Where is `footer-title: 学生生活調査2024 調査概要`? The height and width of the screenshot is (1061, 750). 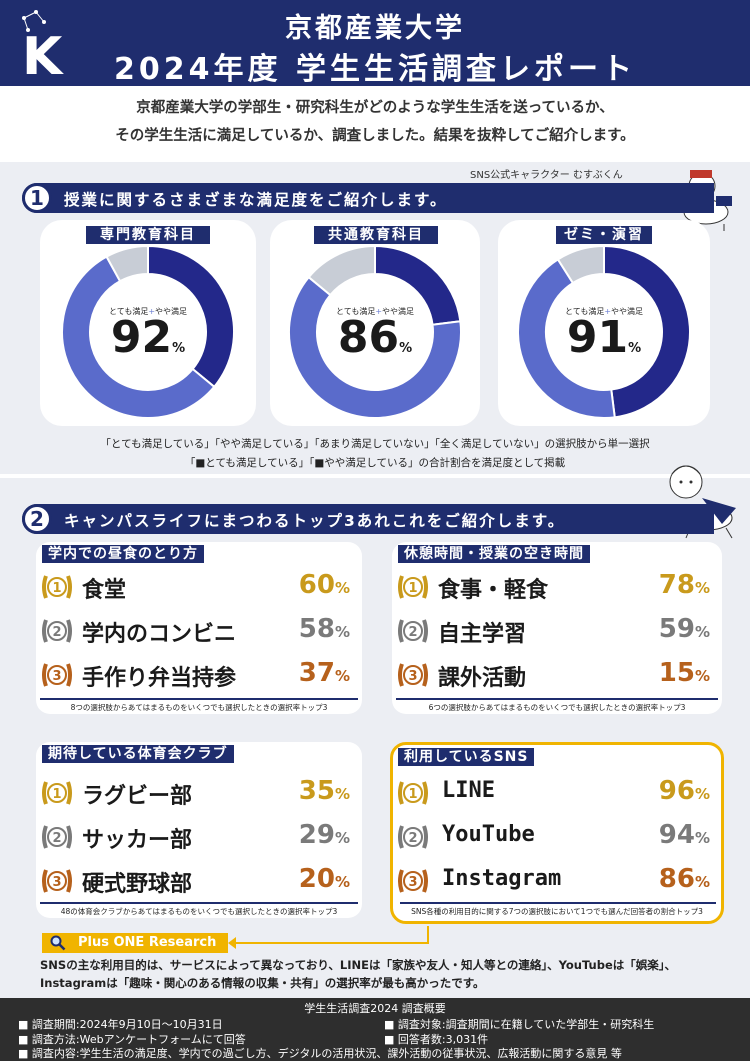 footer-title: 学生生活調査2024 調査概要 is located at coordinates (375, 1008).